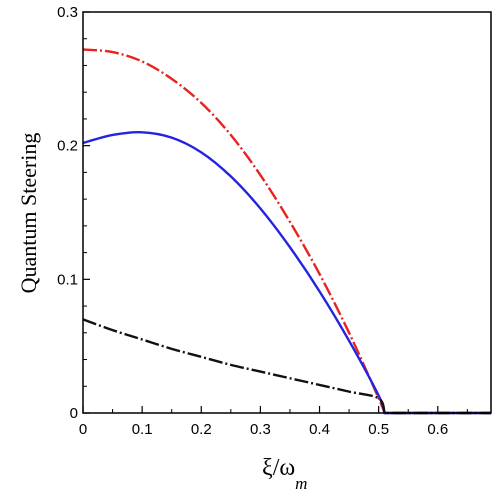 The width and height of the screenshot is (500, 500). What do you see at coordinates (437, 429) in the screenshot?
I see `x-tick-label: 0.6` at bounding box center [437, 429].